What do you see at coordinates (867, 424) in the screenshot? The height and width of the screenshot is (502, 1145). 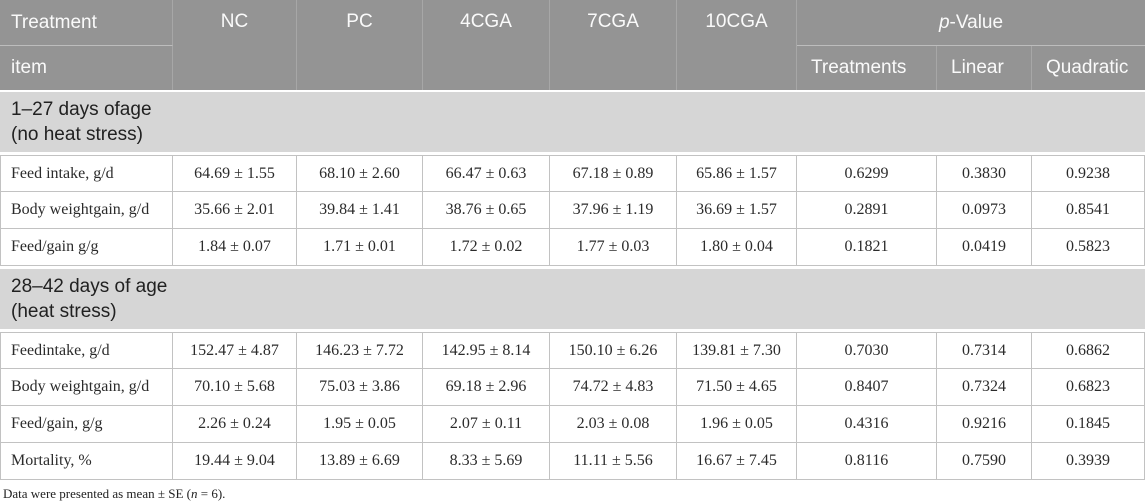 I see `p-value-cell: 0.4316` at bounding box center [867, 424].